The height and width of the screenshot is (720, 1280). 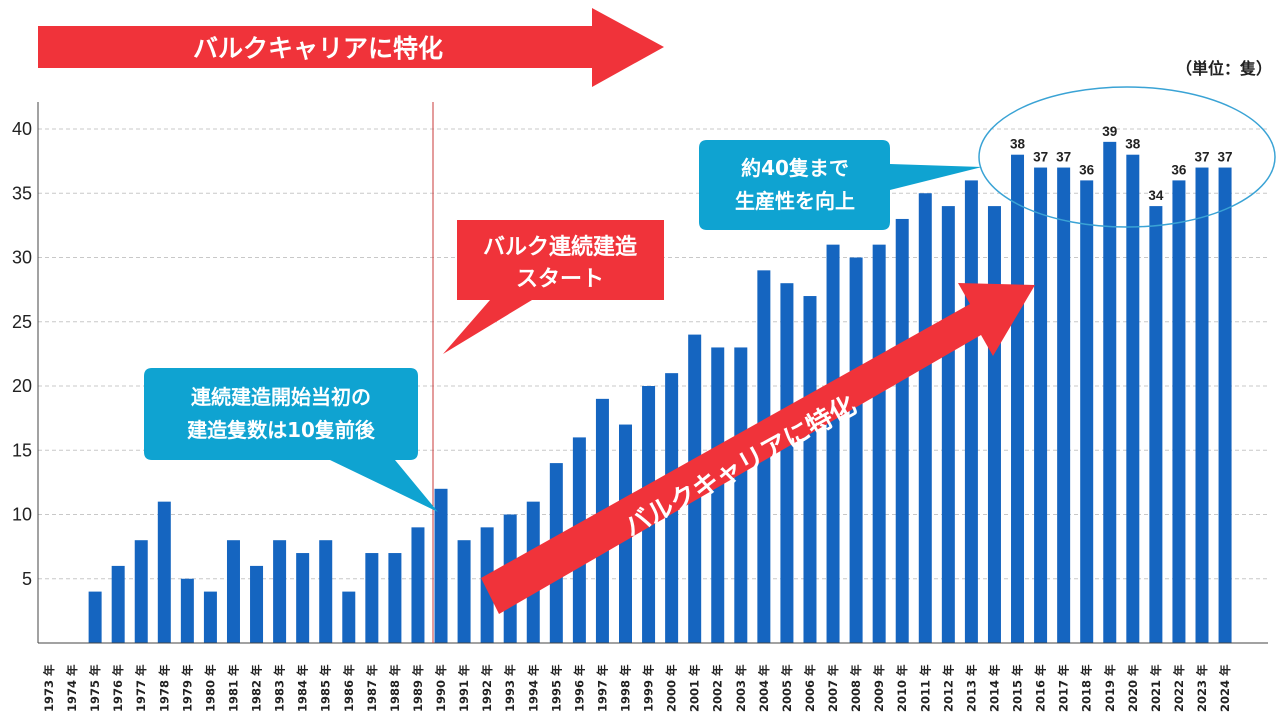 I want to click on x-tick-label: 2017 年, so click(x=1064, y=688).